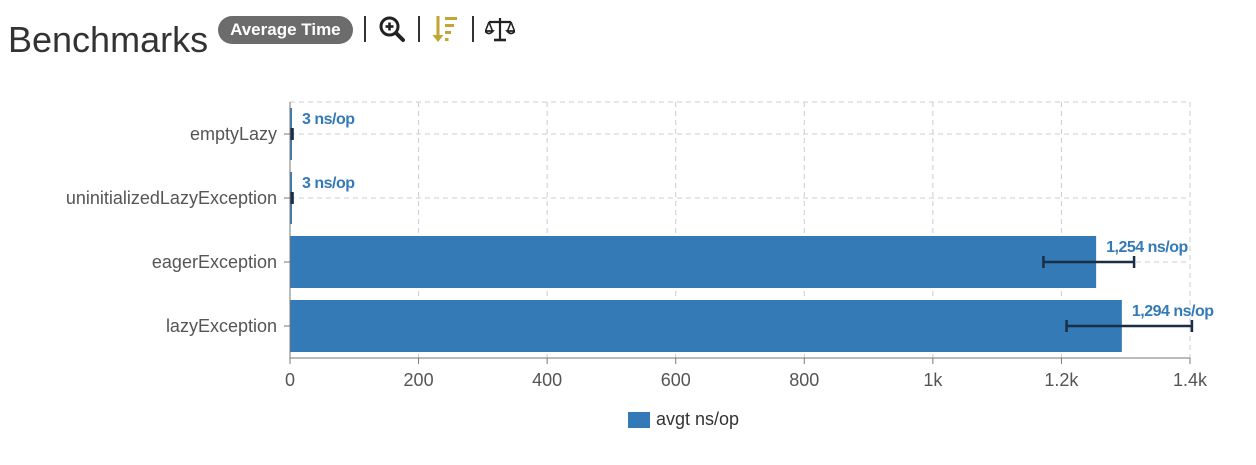  Describe the element at coordinates (547, 380) in the screenshot. I see `x-tick-label: 400` at that location.